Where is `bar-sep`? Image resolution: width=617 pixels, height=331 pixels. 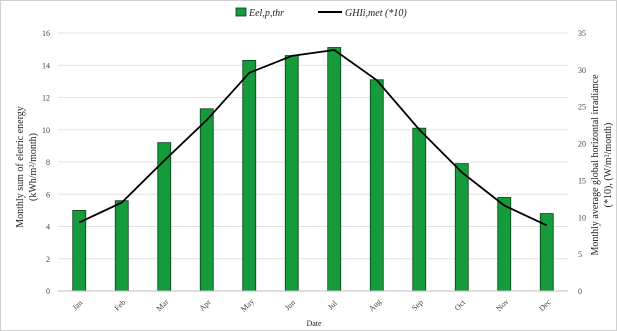
bar-sep is located at coordinates (419, 209).